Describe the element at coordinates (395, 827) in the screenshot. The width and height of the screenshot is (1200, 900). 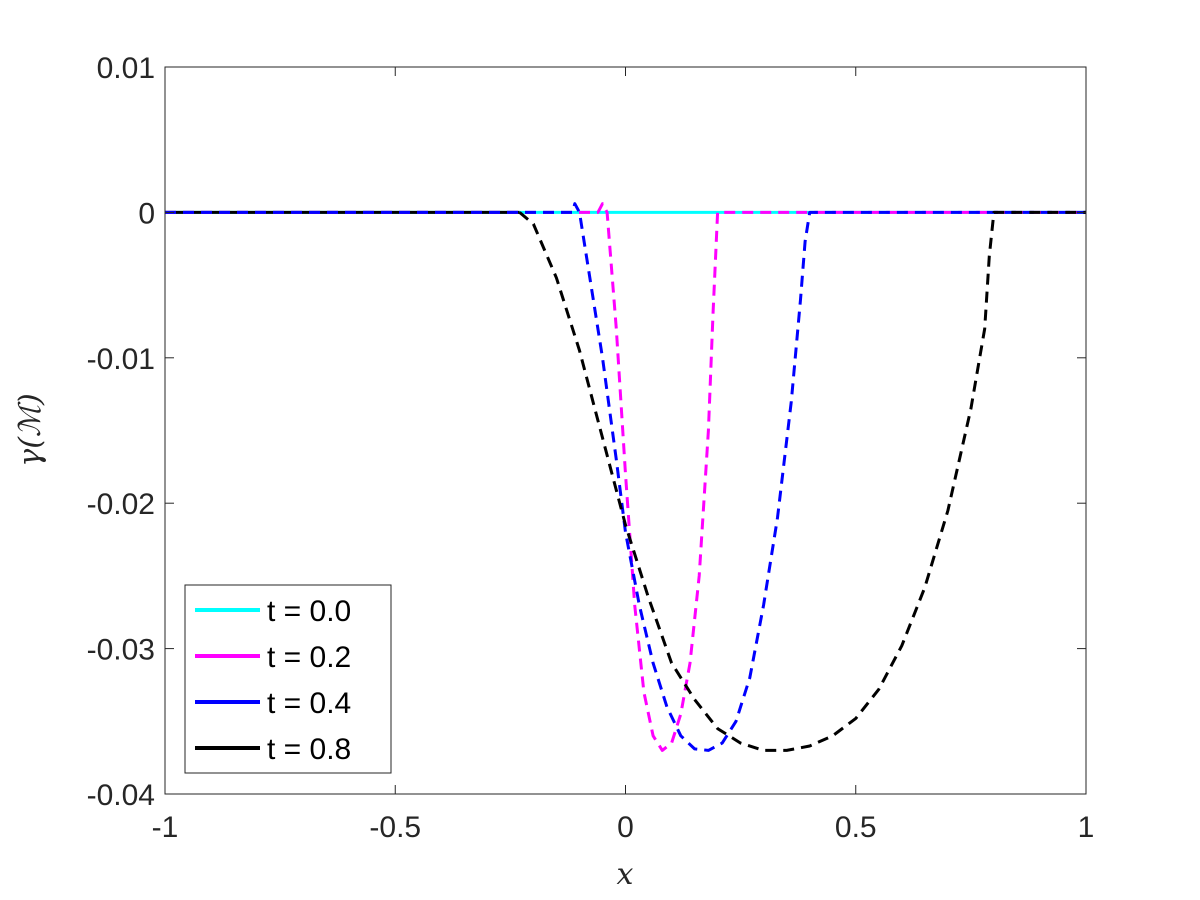
I see `x-tick-label: -0.5` at that location.